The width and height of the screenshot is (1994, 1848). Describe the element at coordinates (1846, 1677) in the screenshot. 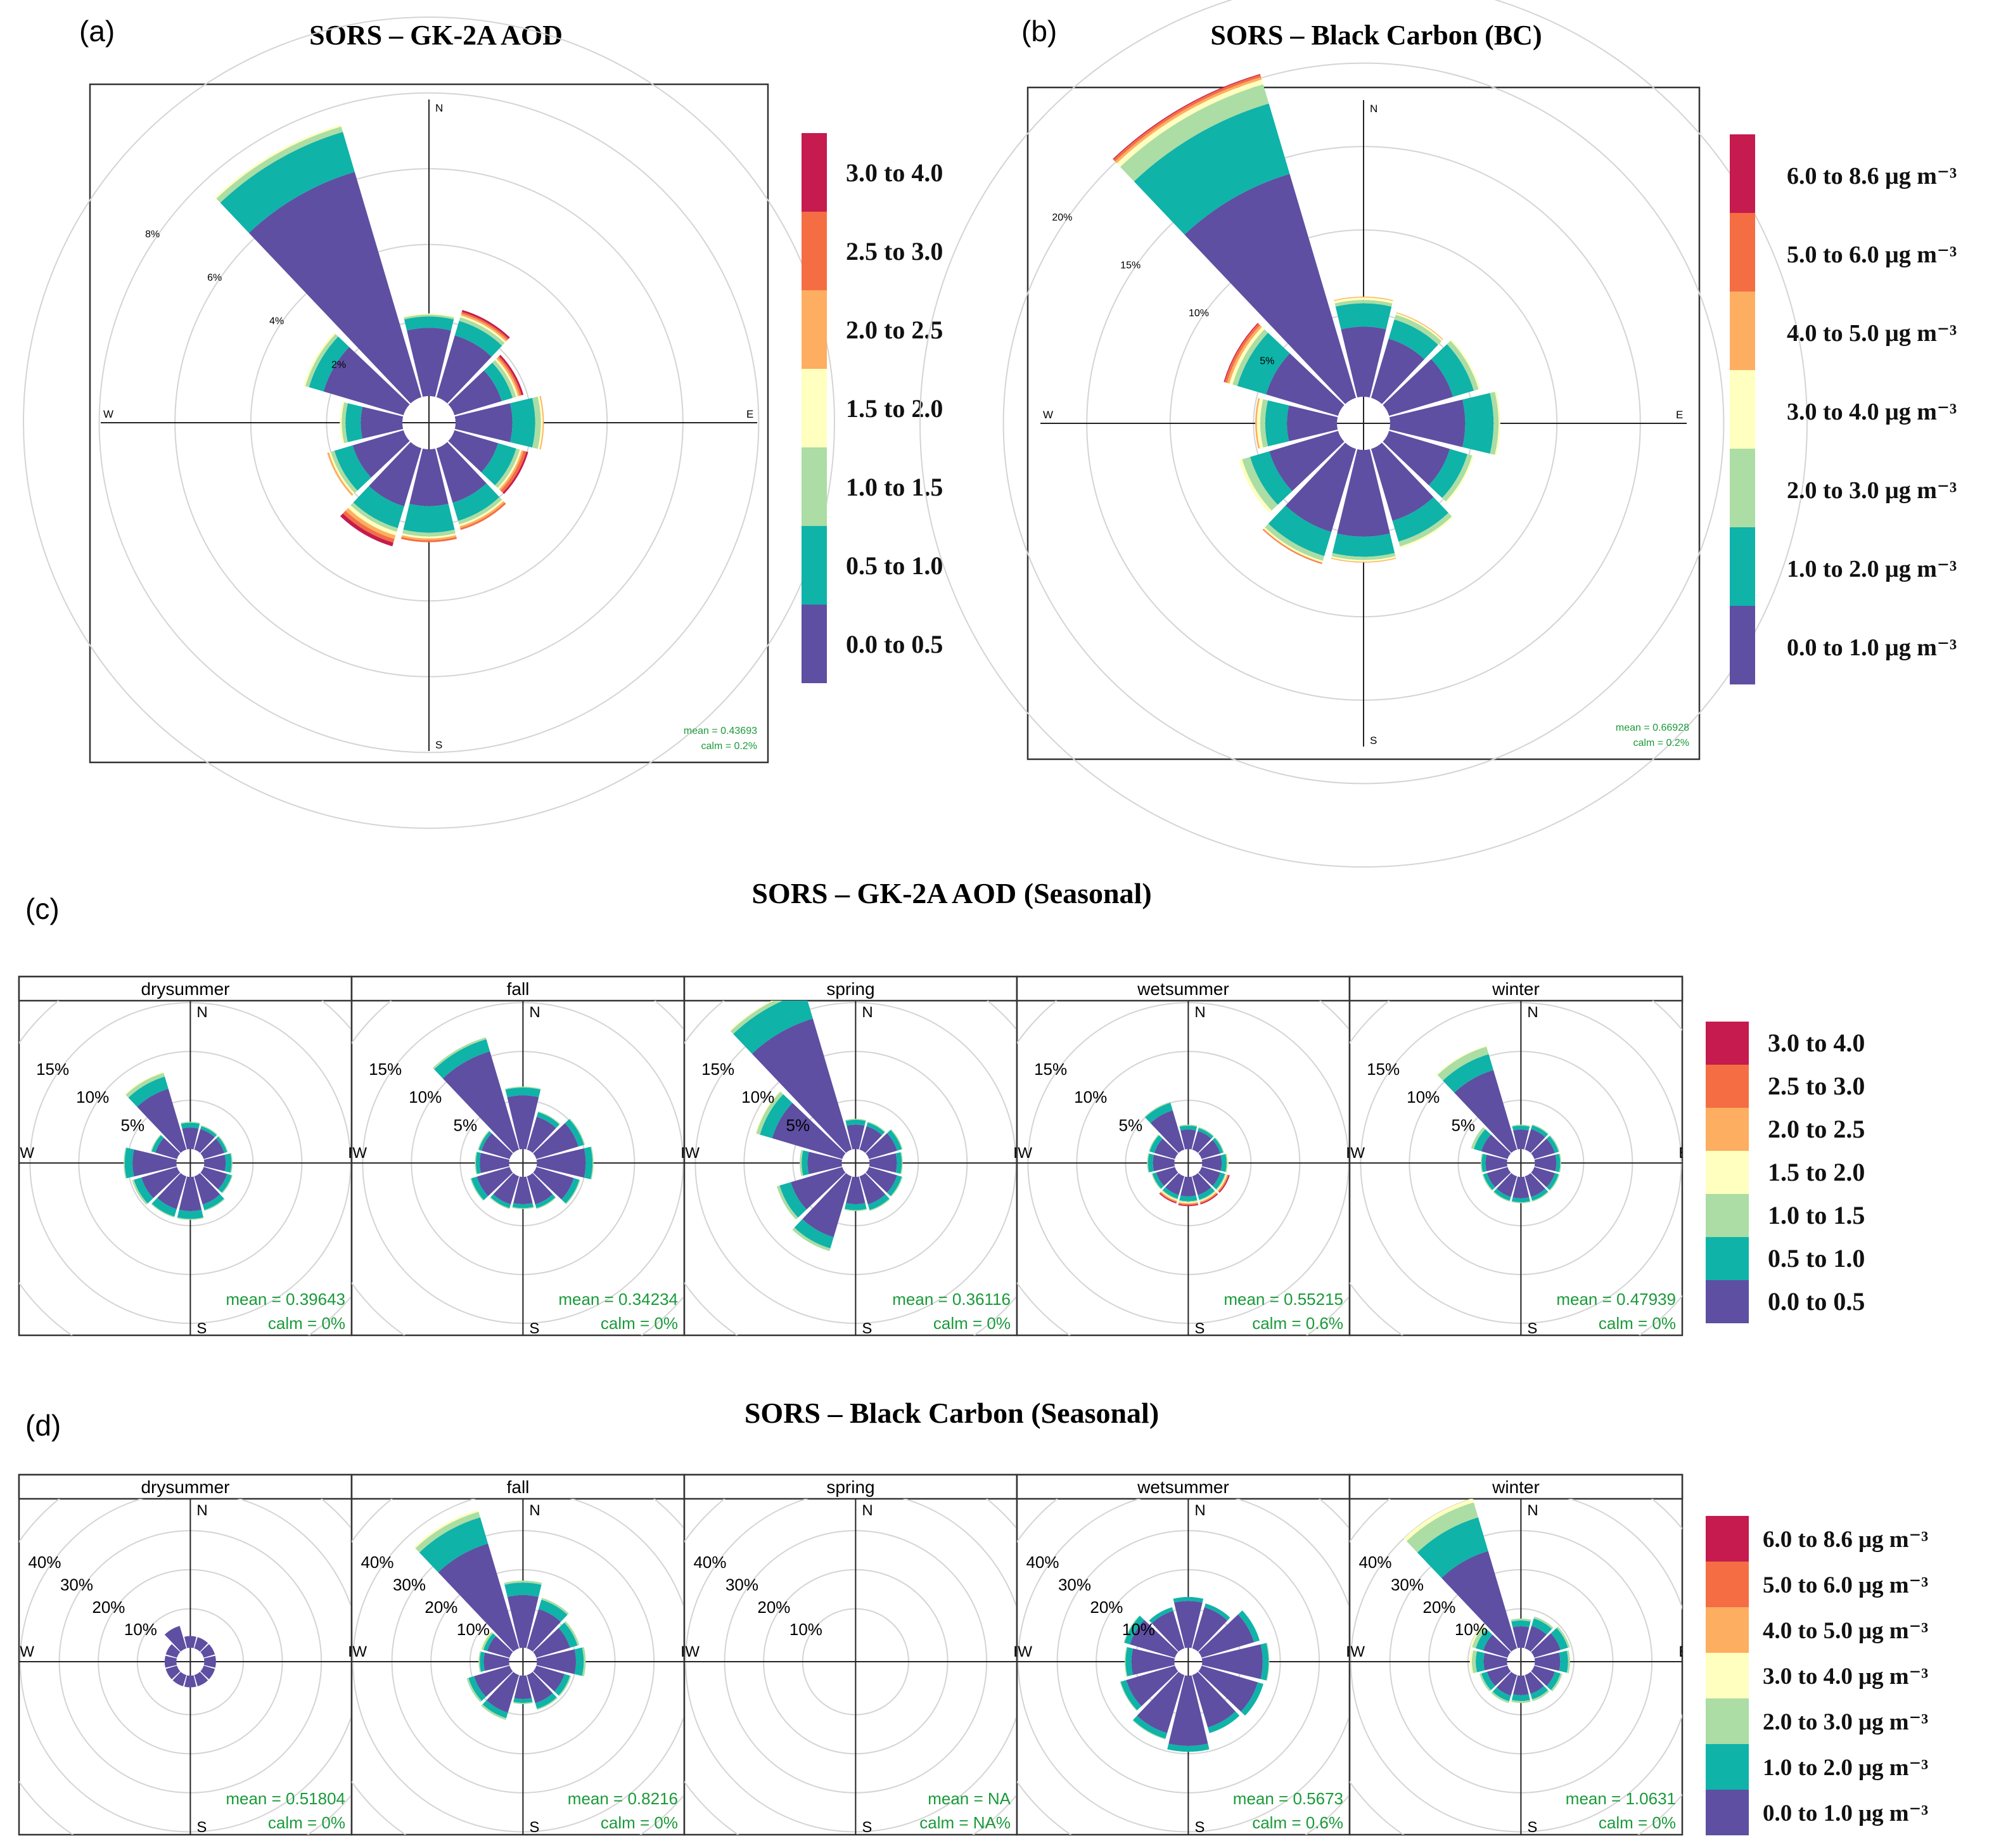

I see `legend-d-label-3: 3.0 to 4.0 μg m⁻³` at that location.